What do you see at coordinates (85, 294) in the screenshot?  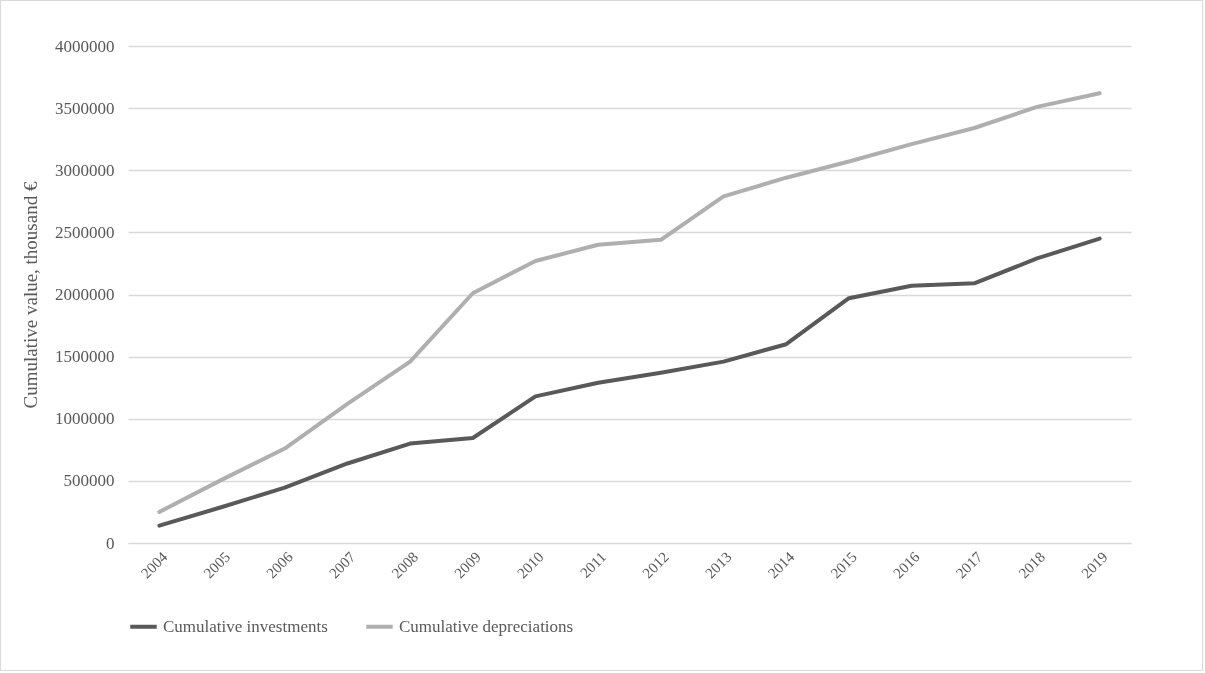 I see `y-tick-label: 2000000` at bounding box center [85, 294].